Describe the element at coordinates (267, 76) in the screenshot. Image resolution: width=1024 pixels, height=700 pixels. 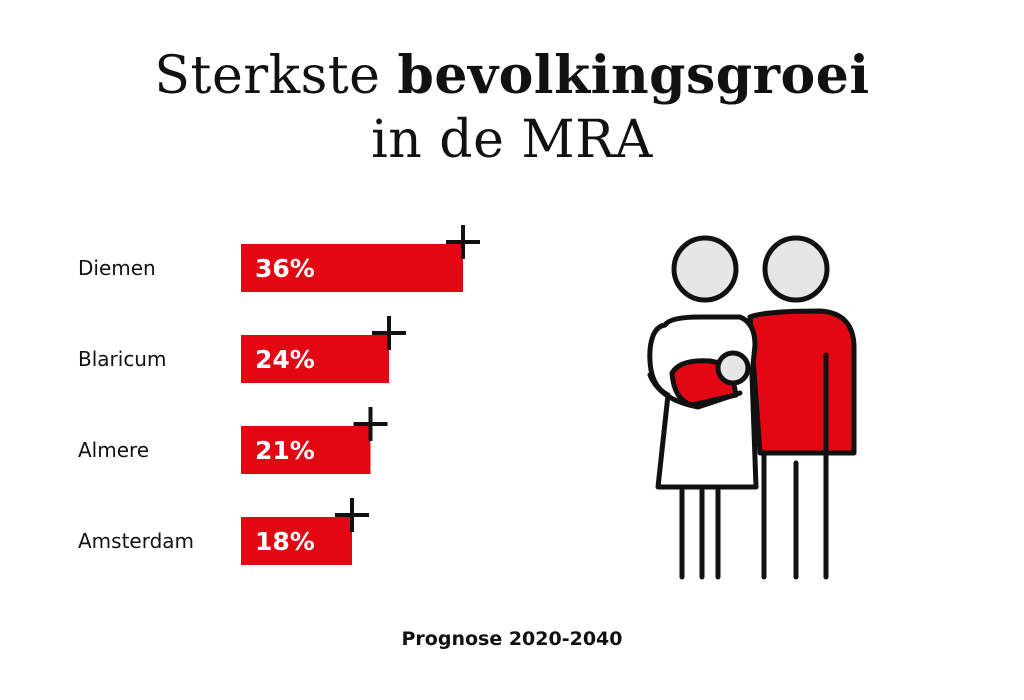
I see `title-part1: Sterkste` at that location.